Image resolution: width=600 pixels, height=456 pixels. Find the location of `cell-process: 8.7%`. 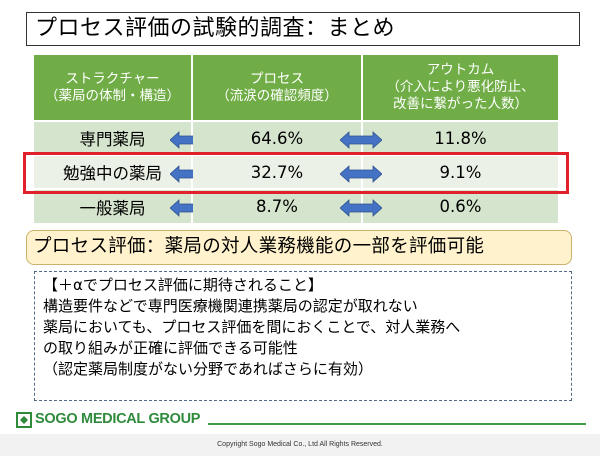

cell-process: 8.7% is located at coordinates (287, 205).